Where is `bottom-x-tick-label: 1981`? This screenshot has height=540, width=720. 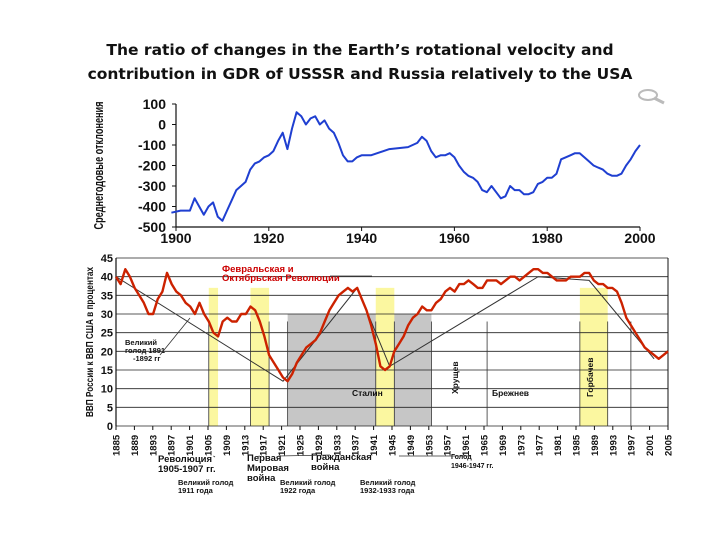 bottom-x-tick-label: 1981 is located at coordinates (558, 445).